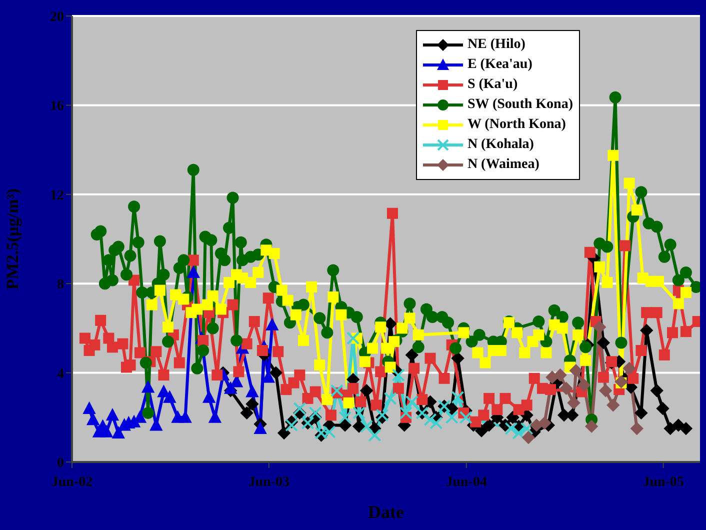  I want to click on legend-label: S (Ka'u), so click(492, 85).